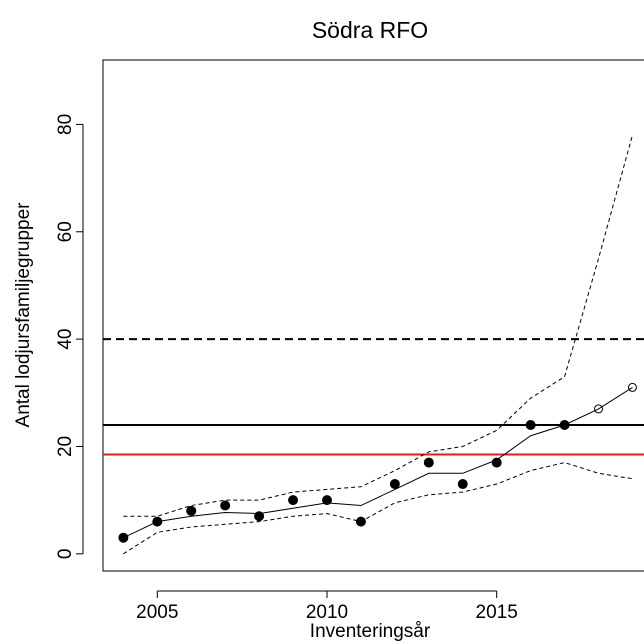  What do you see at coordinates (65, 231) in the screenshot?
I see `y-tick-label: 60` at bounding box center [65, 231].